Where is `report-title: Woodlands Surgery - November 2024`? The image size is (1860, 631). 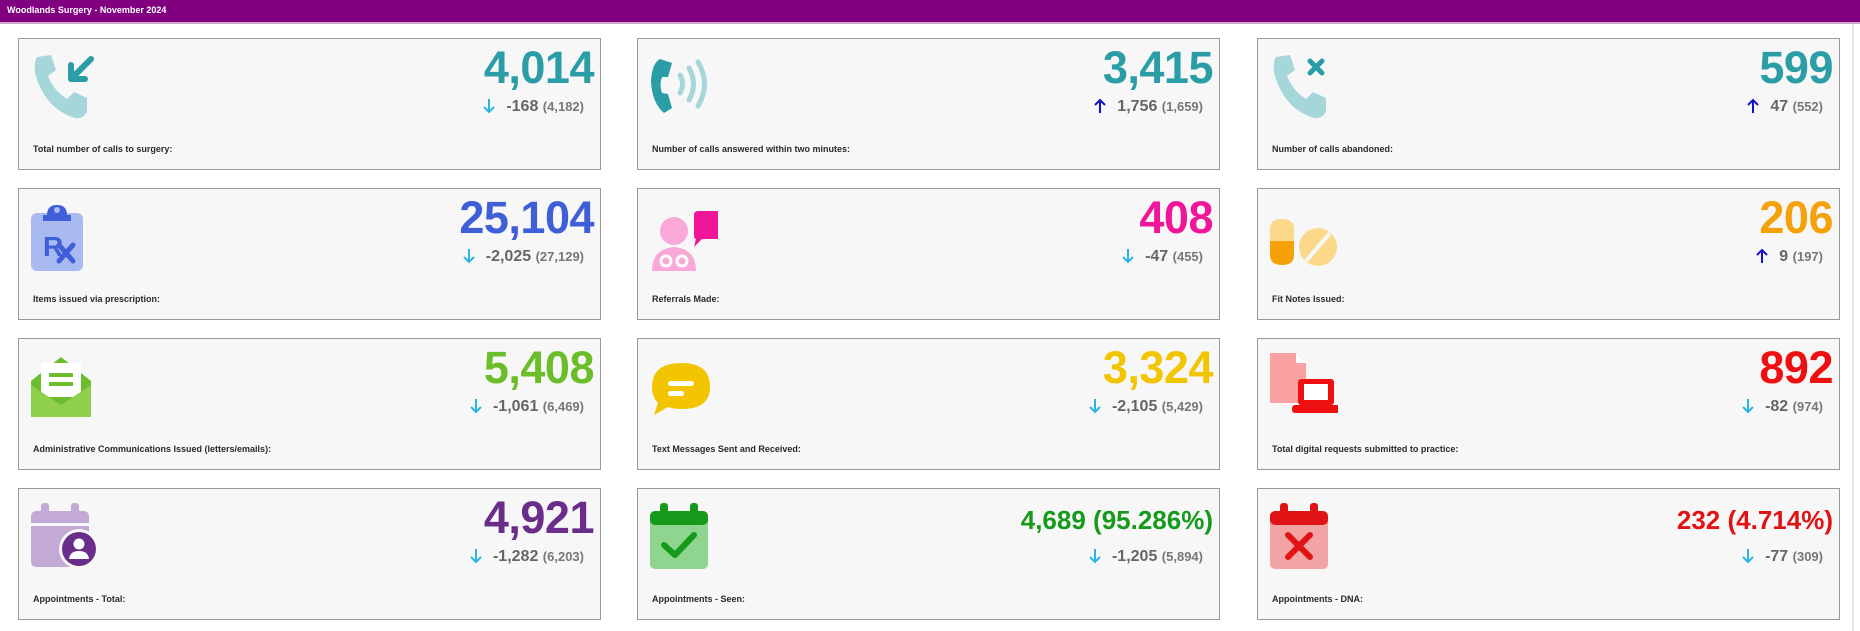
report-title: Woodlands Surgery - November 2024 is located at coordinates (87, 10).